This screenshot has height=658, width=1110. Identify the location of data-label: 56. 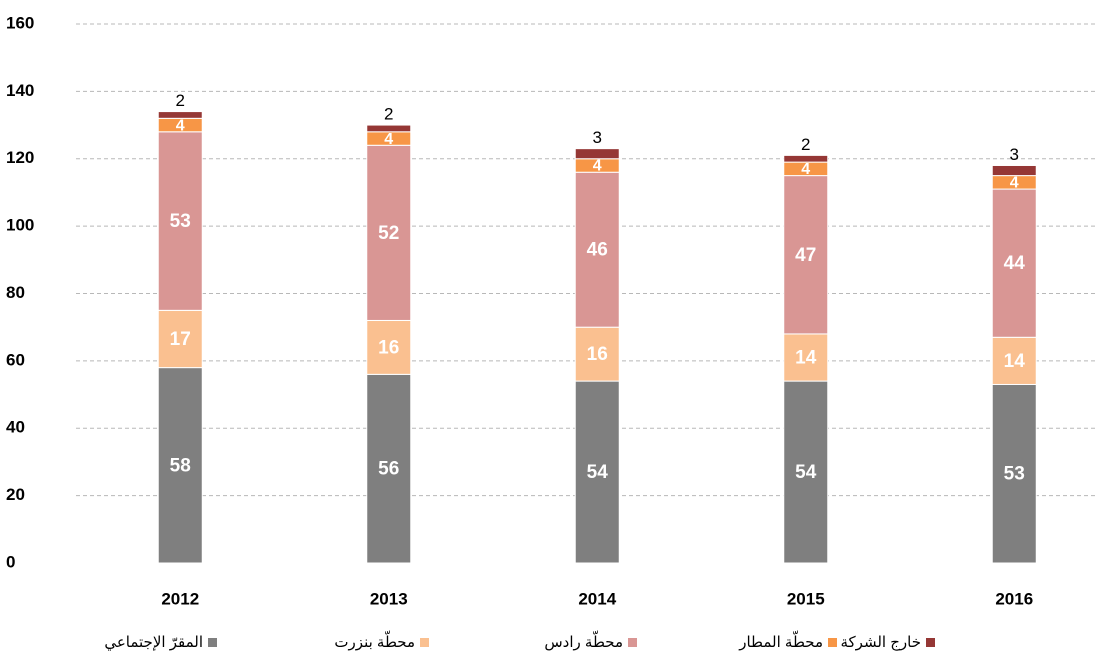
(388, 469).